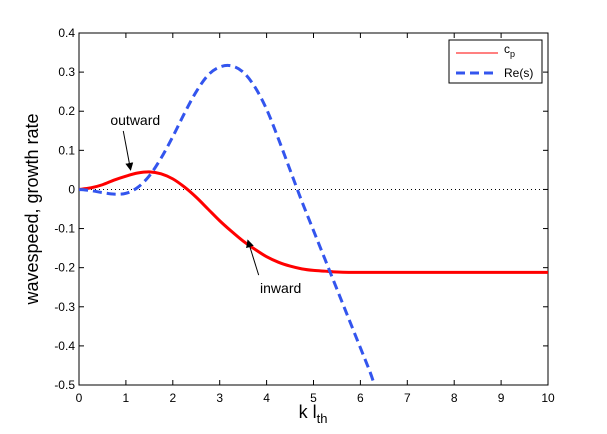  What do you see at coordinates (548, 398) in the screenshot?
I see `x-tick-label: 10` at bounding box center [548, 398].